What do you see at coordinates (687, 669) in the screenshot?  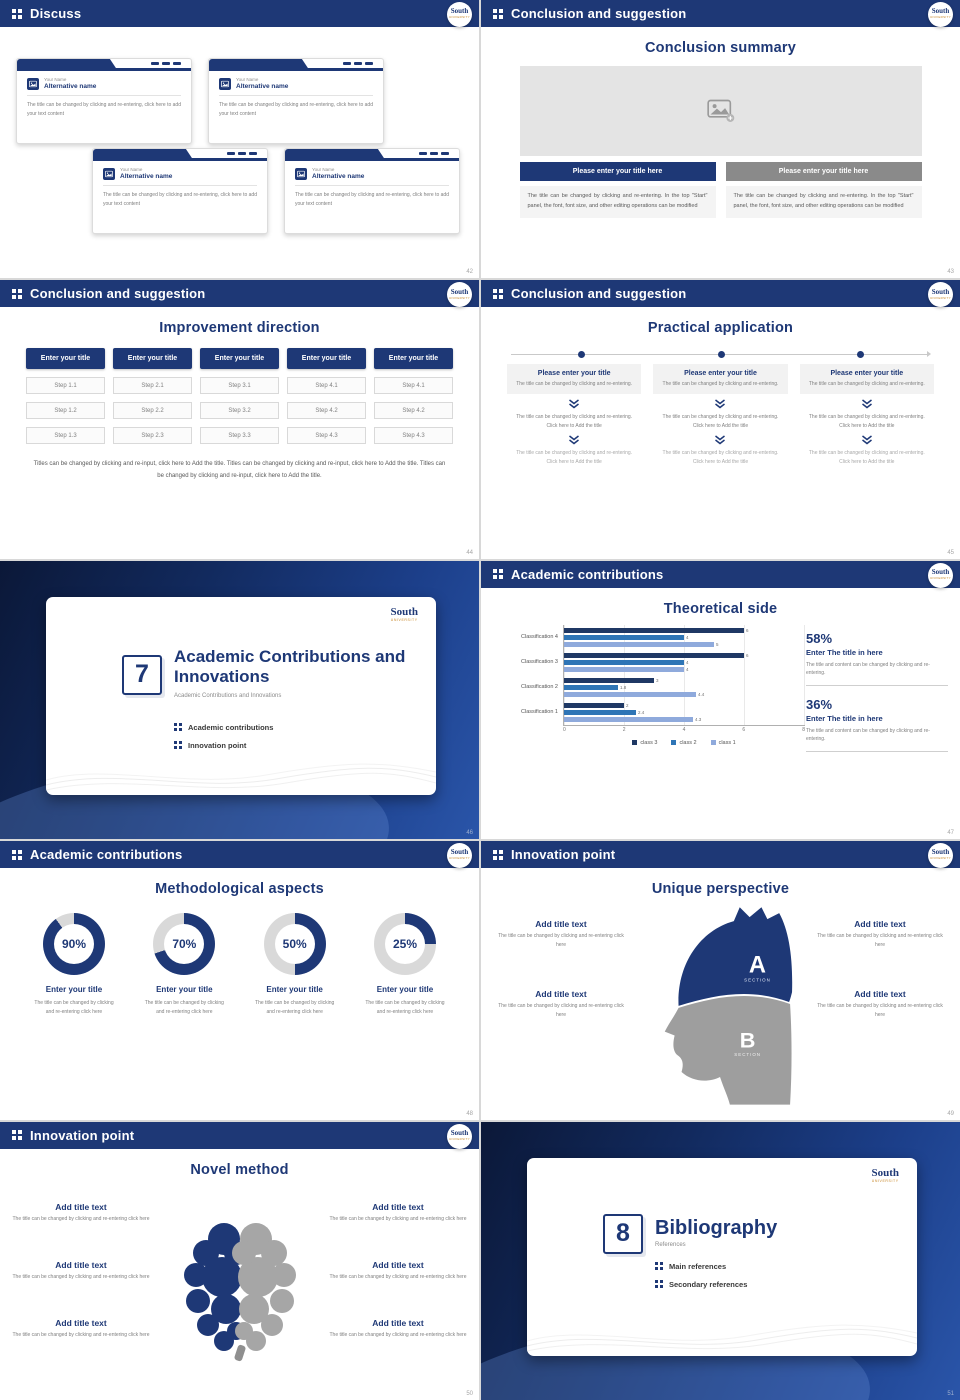 I see `bar-value-label: 4` at bounding box center [687, 669].